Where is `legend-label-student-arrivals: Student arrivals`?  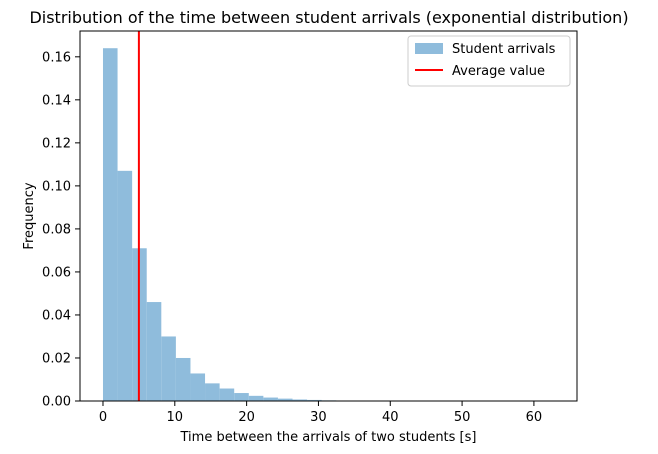 legend-label-student-arrivals: Student arrivals is located at coordinates (504, 49).